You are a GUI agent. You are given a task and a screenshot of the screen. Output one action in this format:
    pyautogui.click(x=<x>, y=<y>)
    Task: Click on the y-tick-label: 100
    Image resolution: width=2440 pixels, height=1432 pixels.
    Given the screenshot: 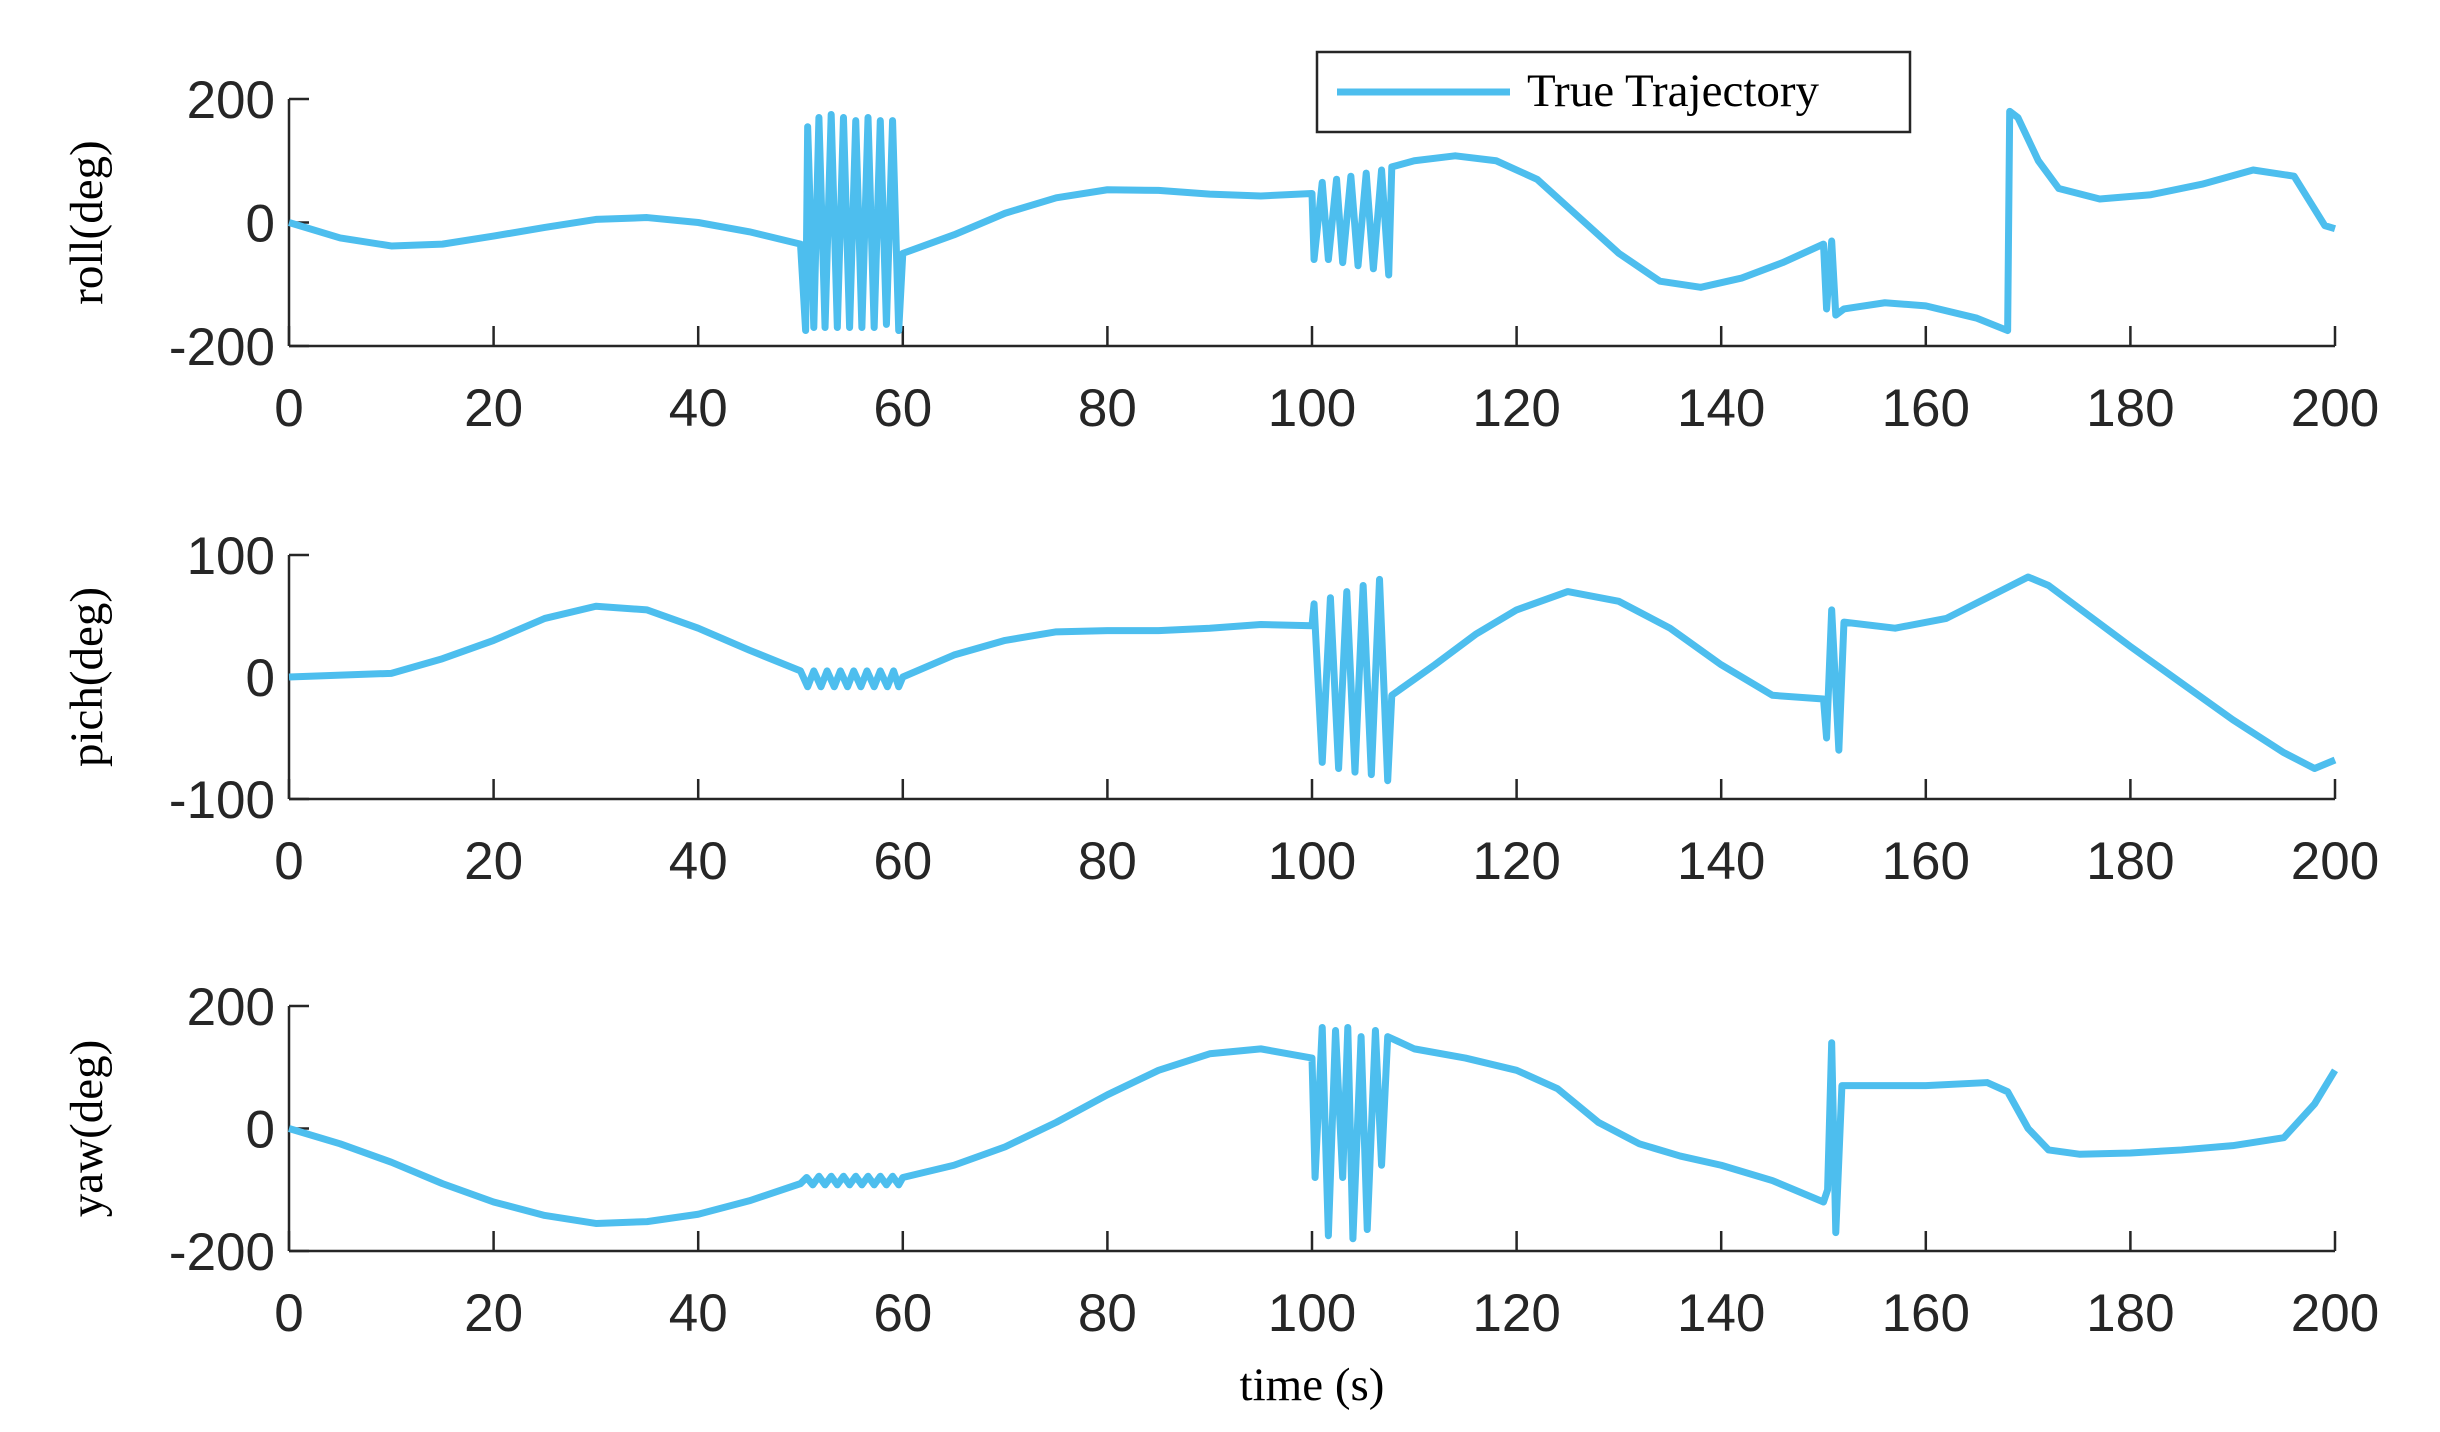 What is the action you would take?
    pyautogui.click(x=231, y=556)
    